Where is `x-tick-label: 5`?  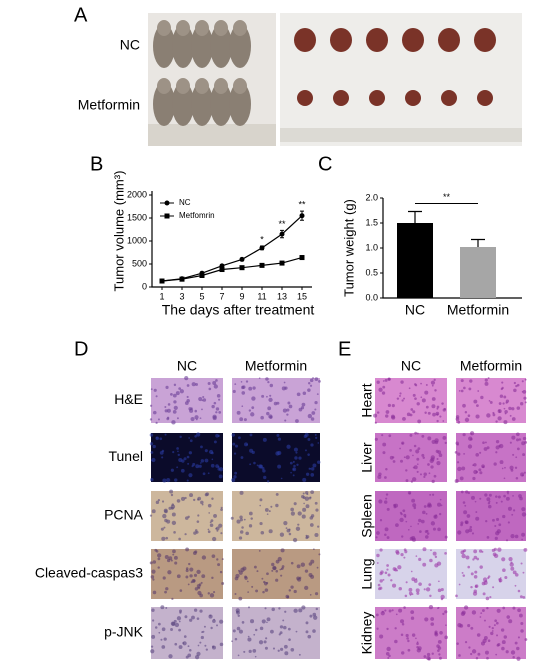
x-tick-label: 5 is located at coordinates (201, 296).